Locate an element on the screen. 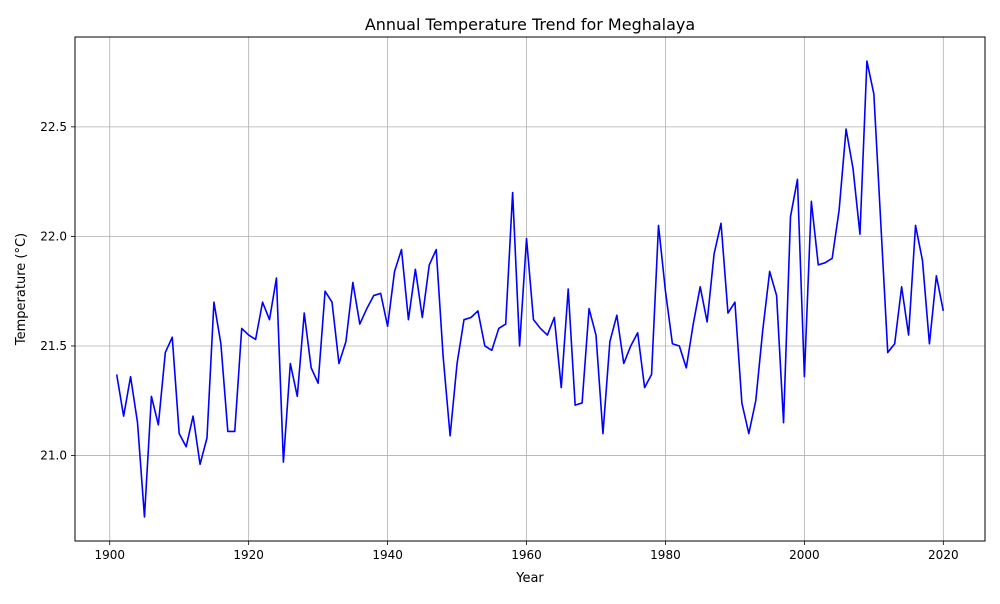  x-tick-label: 2000 is located at coordinates (804, 555).